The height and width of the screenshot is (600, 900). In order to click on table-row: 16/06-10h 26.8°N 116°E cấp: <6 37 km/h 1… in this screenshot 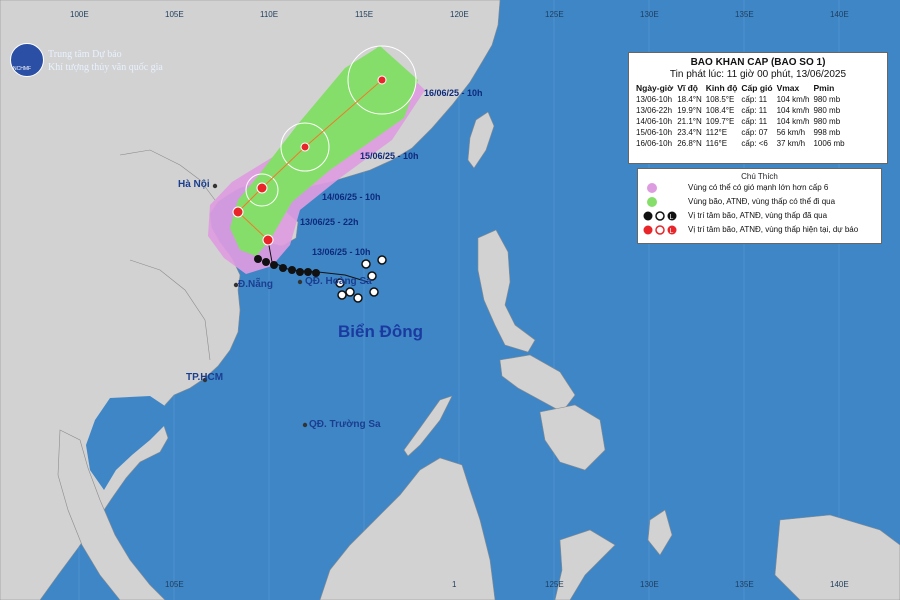, I will do `click(740, 143)`.